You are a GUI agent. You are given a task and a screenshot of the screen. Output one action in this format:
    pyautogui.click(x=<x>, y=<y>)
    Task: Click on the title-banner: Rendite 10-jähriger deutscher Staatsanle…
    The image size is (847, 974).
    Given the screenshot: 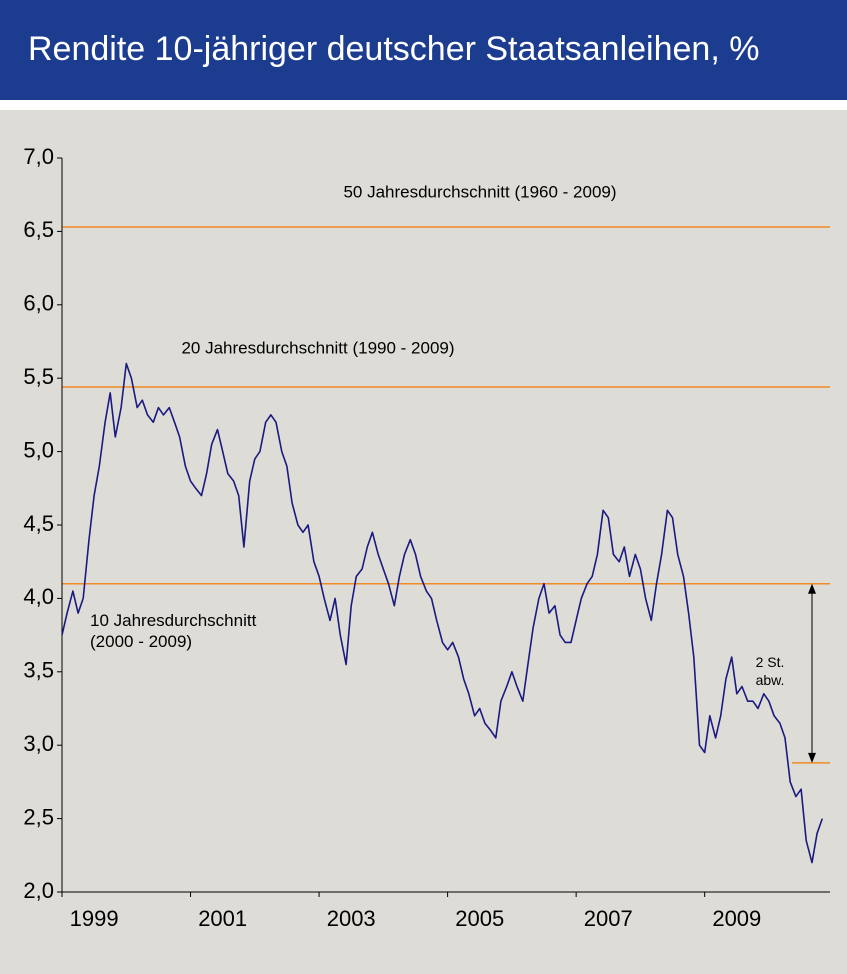 What is the action you would take?
    pyautogui.click(x=423, y=50)
    